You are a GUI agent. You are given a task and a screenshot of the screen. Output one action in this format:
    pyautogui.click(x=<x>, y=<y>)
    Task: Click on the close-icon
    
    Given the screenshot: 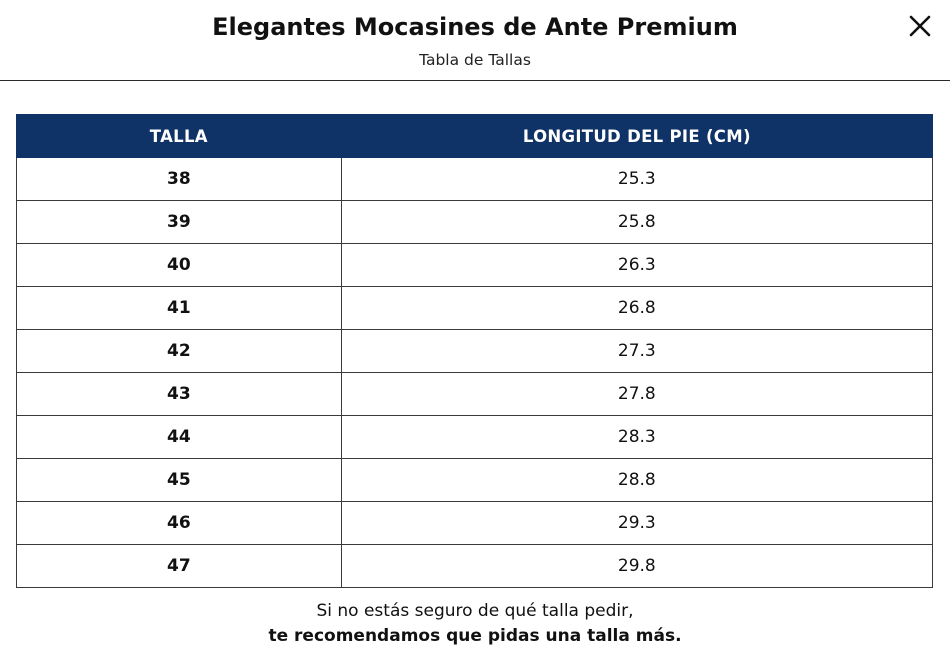 What is the action you would take?
    pyautogui.click(x=920, y=26)
    